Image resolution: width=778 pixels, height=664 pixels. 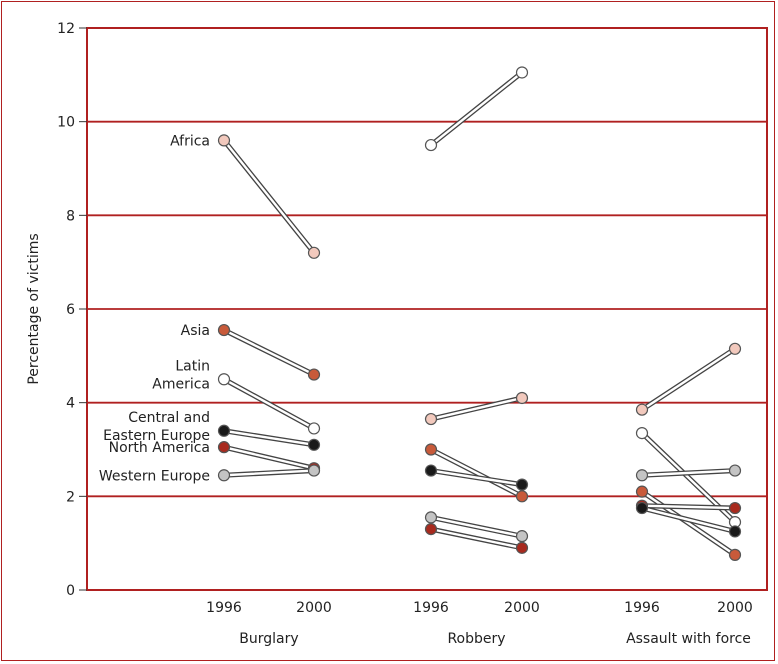 What do you see at coordinates (66, 29) in the screenshot?
I see `y-tick-label: 12` at bounding box center [66, 29].